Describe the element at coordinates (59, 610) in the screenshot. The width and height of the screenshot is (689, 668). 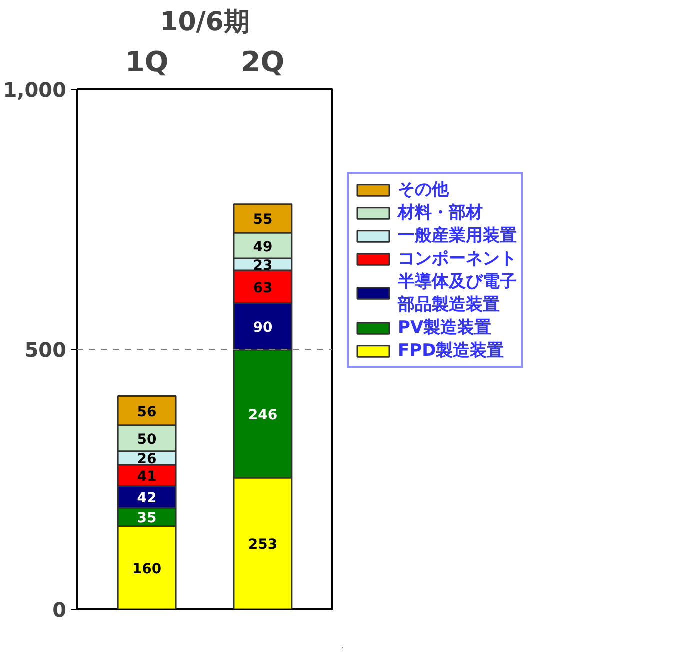
I see `y-tick-label: 0` at that location.